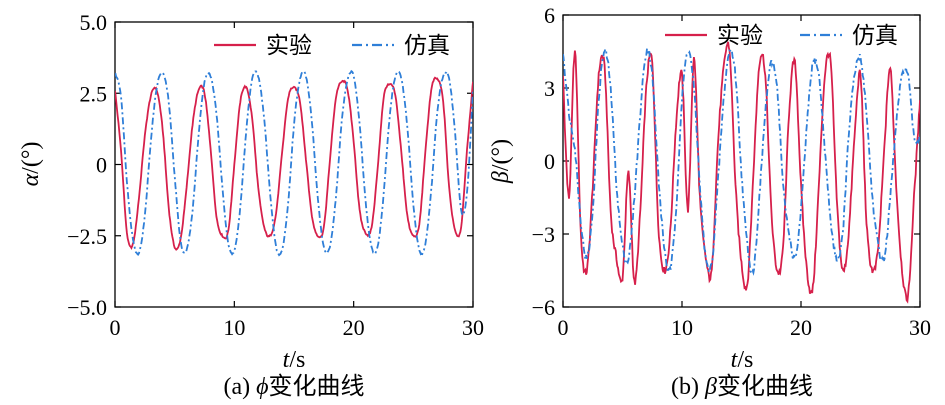 The image size is (945, 405). What do you see at coordinates (87, 236) in the screenshot?
I see `y-tick-label: −2.5` at bounding box center [87, 236].